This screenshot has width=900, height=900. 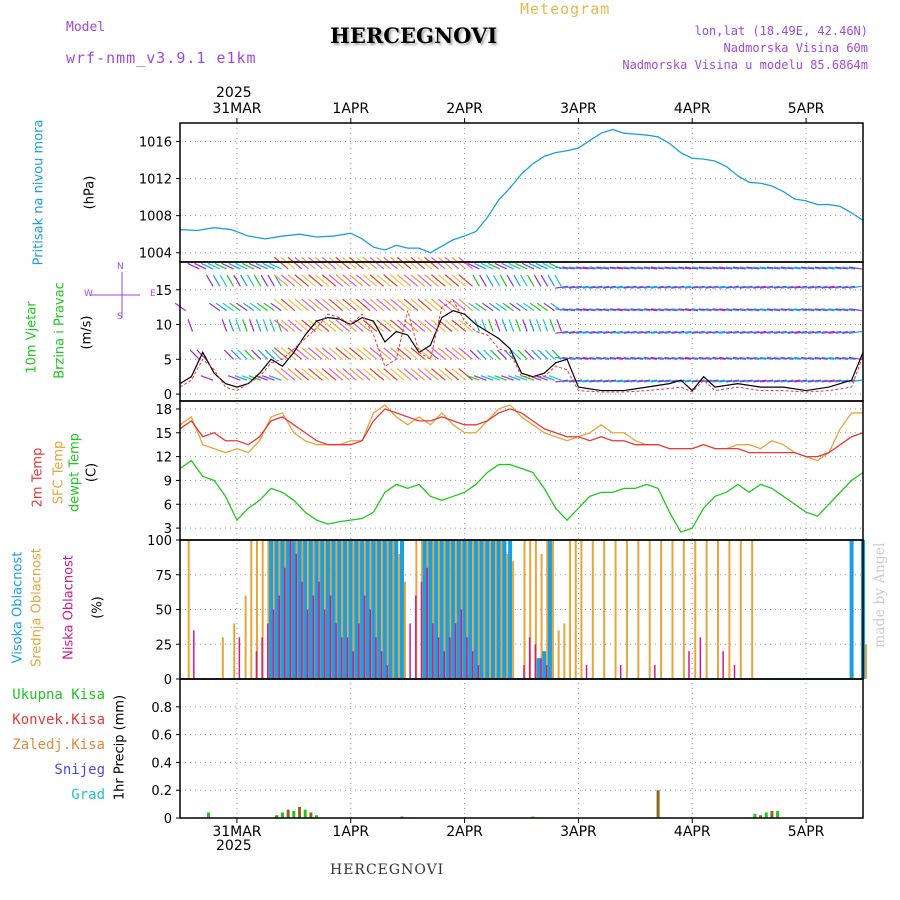 I want to click on top-year-label: 2025, so click(x=234, y=93).